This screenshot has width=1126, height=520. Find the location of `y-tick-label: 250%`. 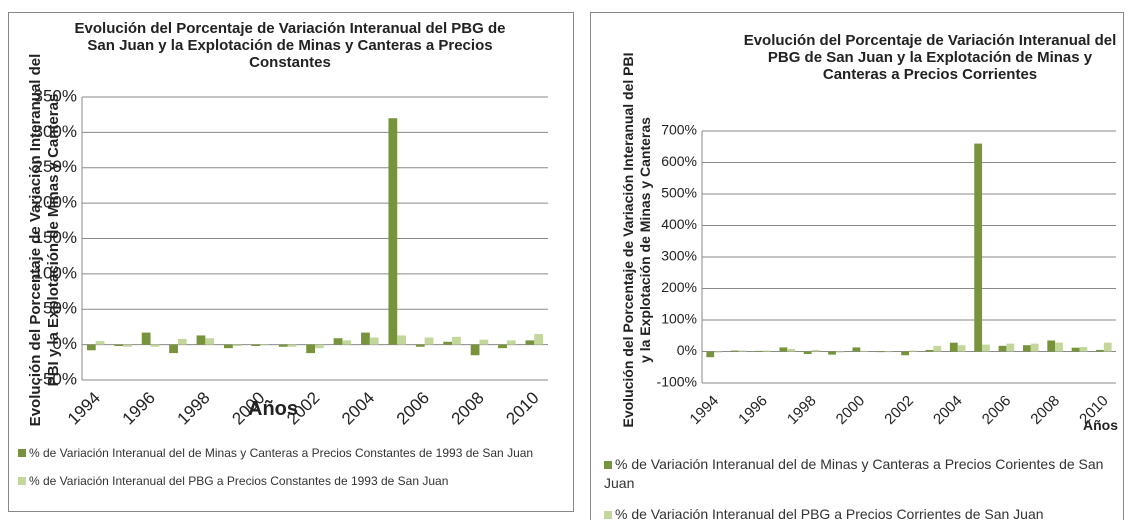

y-tick-label: 250% is located at coordinates (55, 166).